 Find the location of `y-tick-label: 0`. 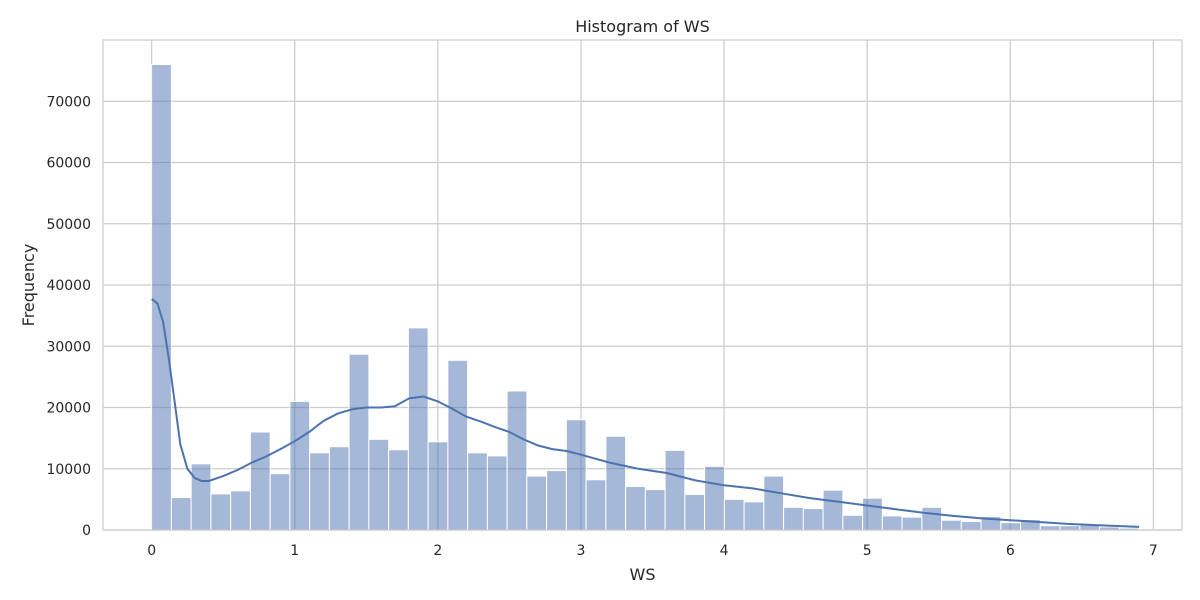

y-tick-label: 0 is located at coordinates (86, 531).